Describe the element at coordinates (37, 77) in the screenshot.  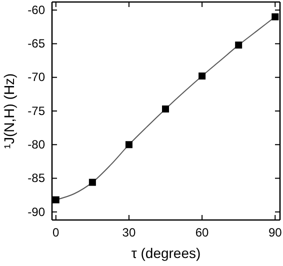
I see `y-tick-label: -70` at that location.